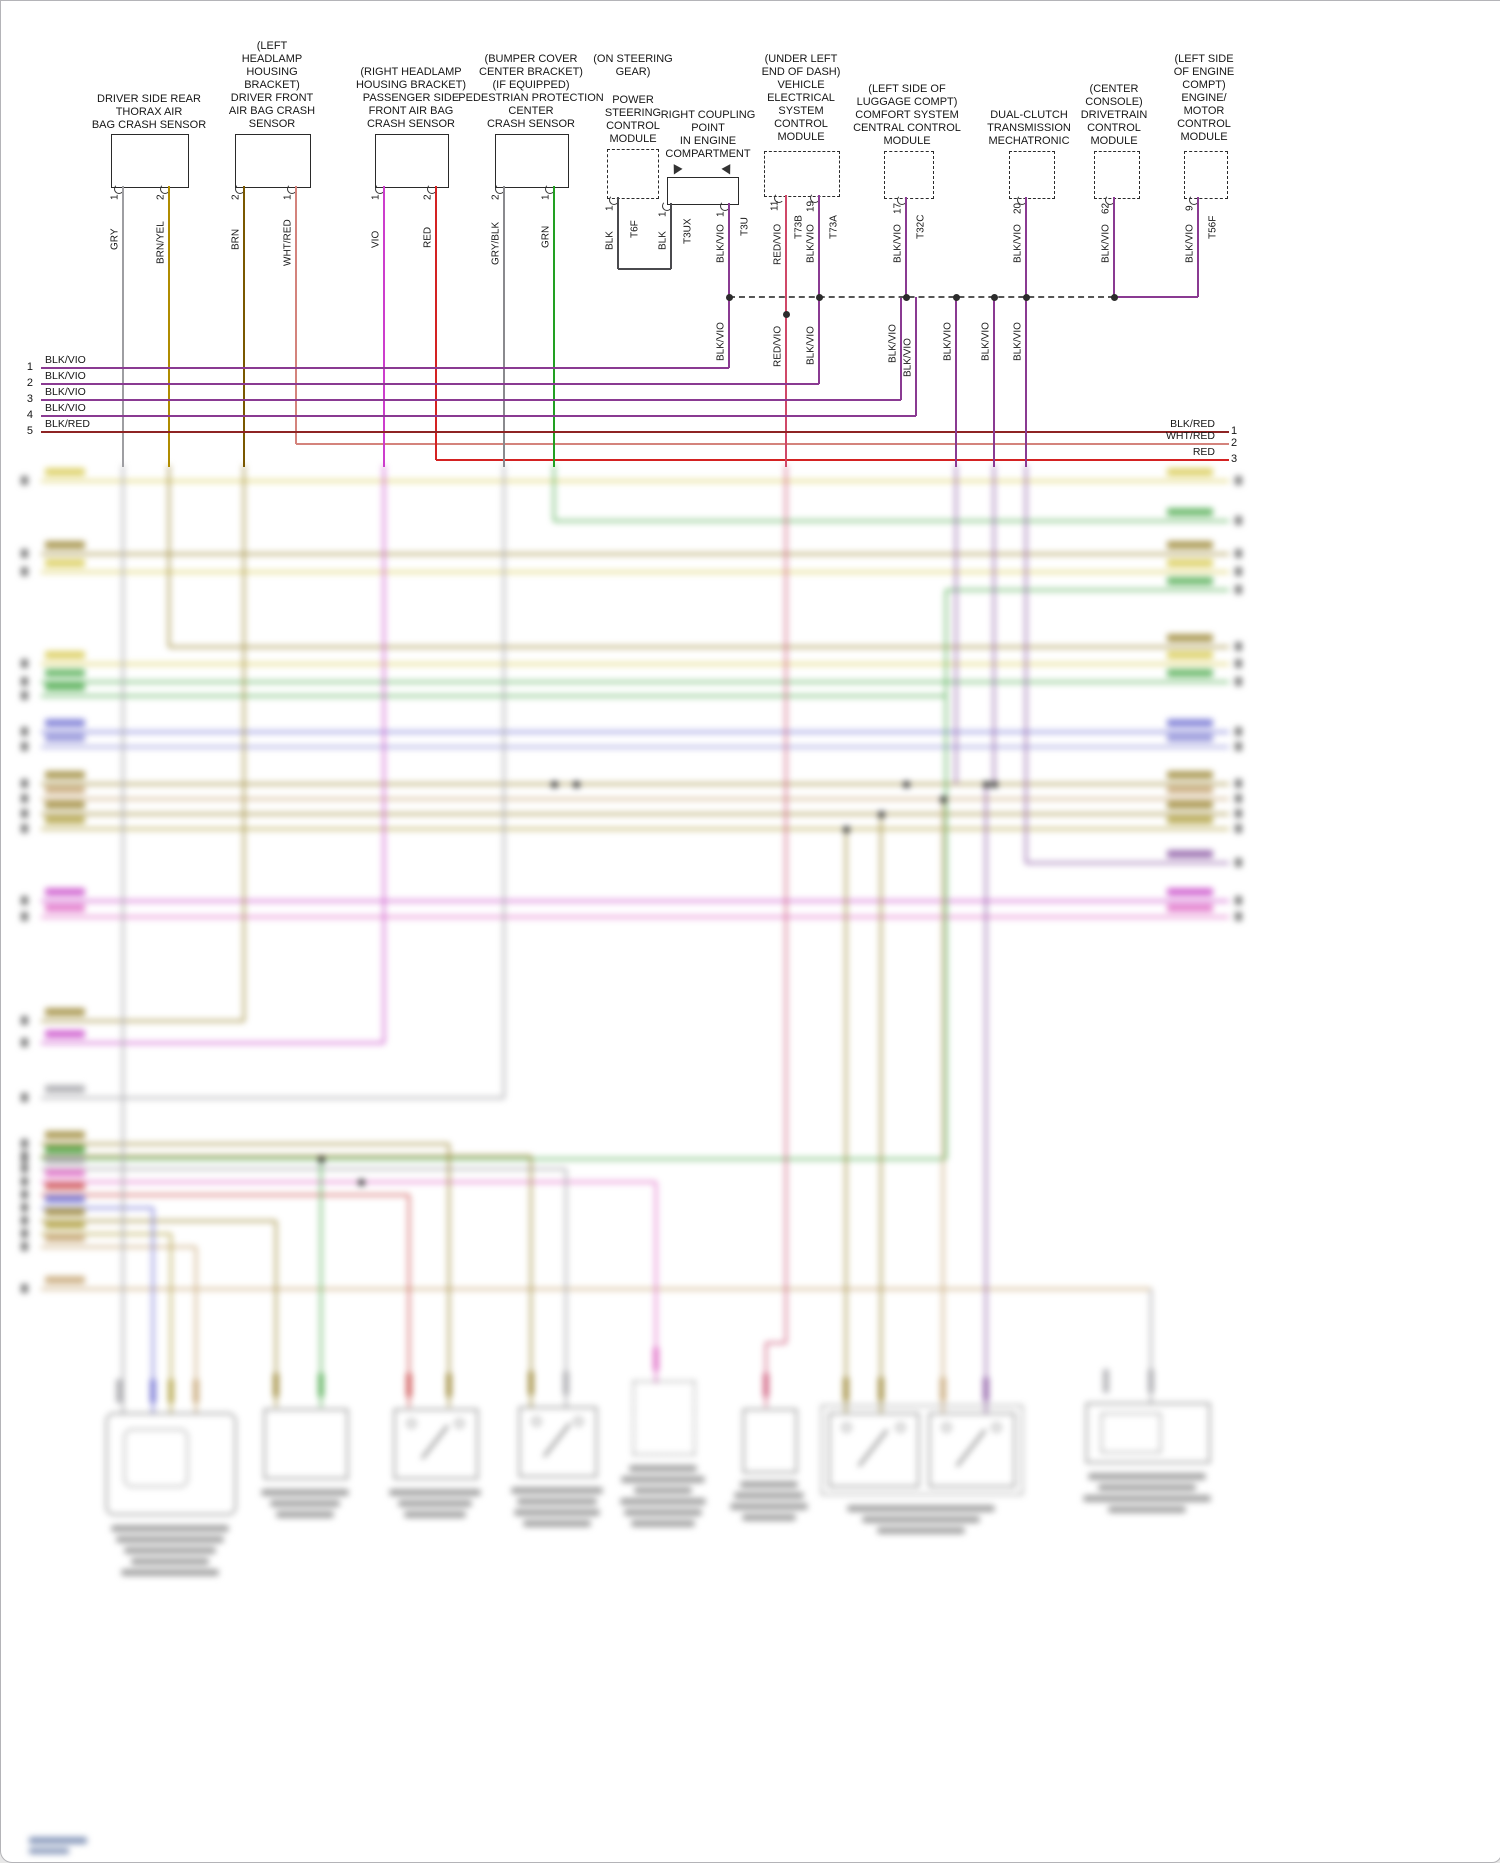 This screenshot has height=1863, width=1500. I want to click on component-label-line: GEAR), so click(633, 72).